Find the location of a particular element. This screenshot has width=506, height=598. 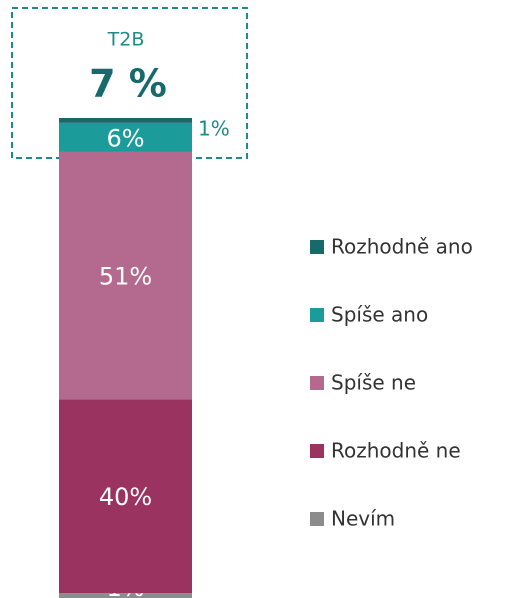

data-label: 6% is located at coordinates (125, 138).